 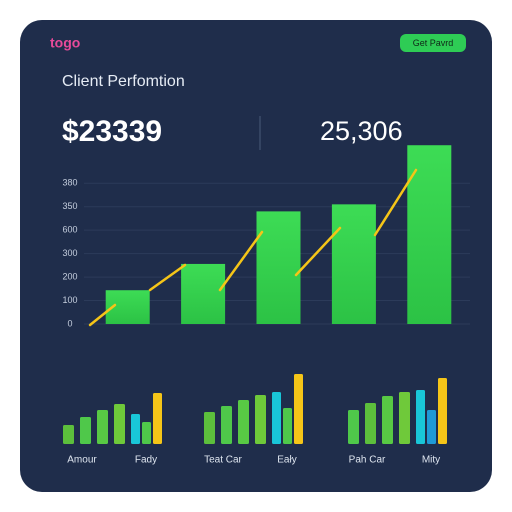 What do you see at coordinates (69, 206) in the screenshot?
I see `y-tick-label: 350` at bounding box center [69, 206].